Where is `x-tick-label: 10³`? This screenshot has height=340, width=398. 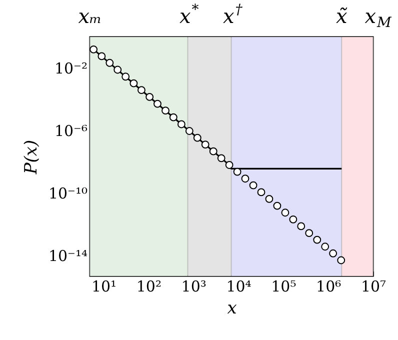
x-tick-label: 10³ is located at coordinates (193, 287).